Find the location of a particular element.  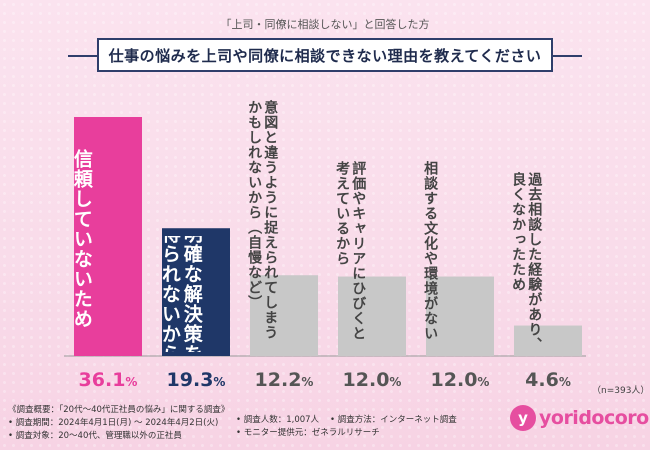

category-label-4: 評価やキャリアにひびくと 考えているから is located at coordinates (350, 251).